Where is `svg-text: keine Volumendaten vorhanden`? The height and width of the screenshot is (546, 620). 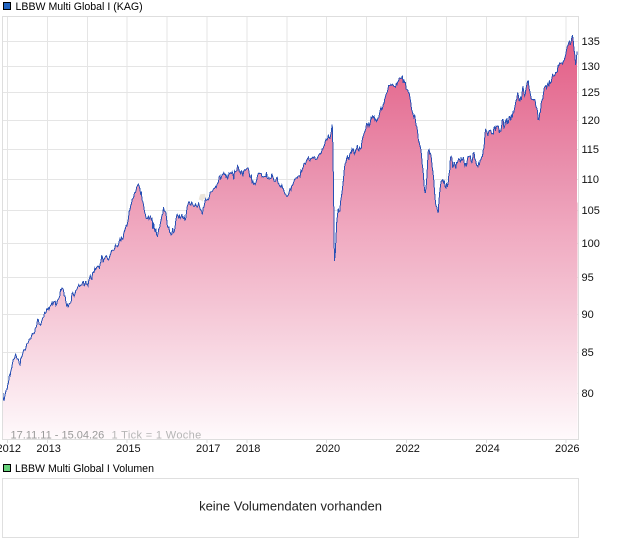 svg-text: keine Volumendaten vorhanden is located at coordinates (290, 506).